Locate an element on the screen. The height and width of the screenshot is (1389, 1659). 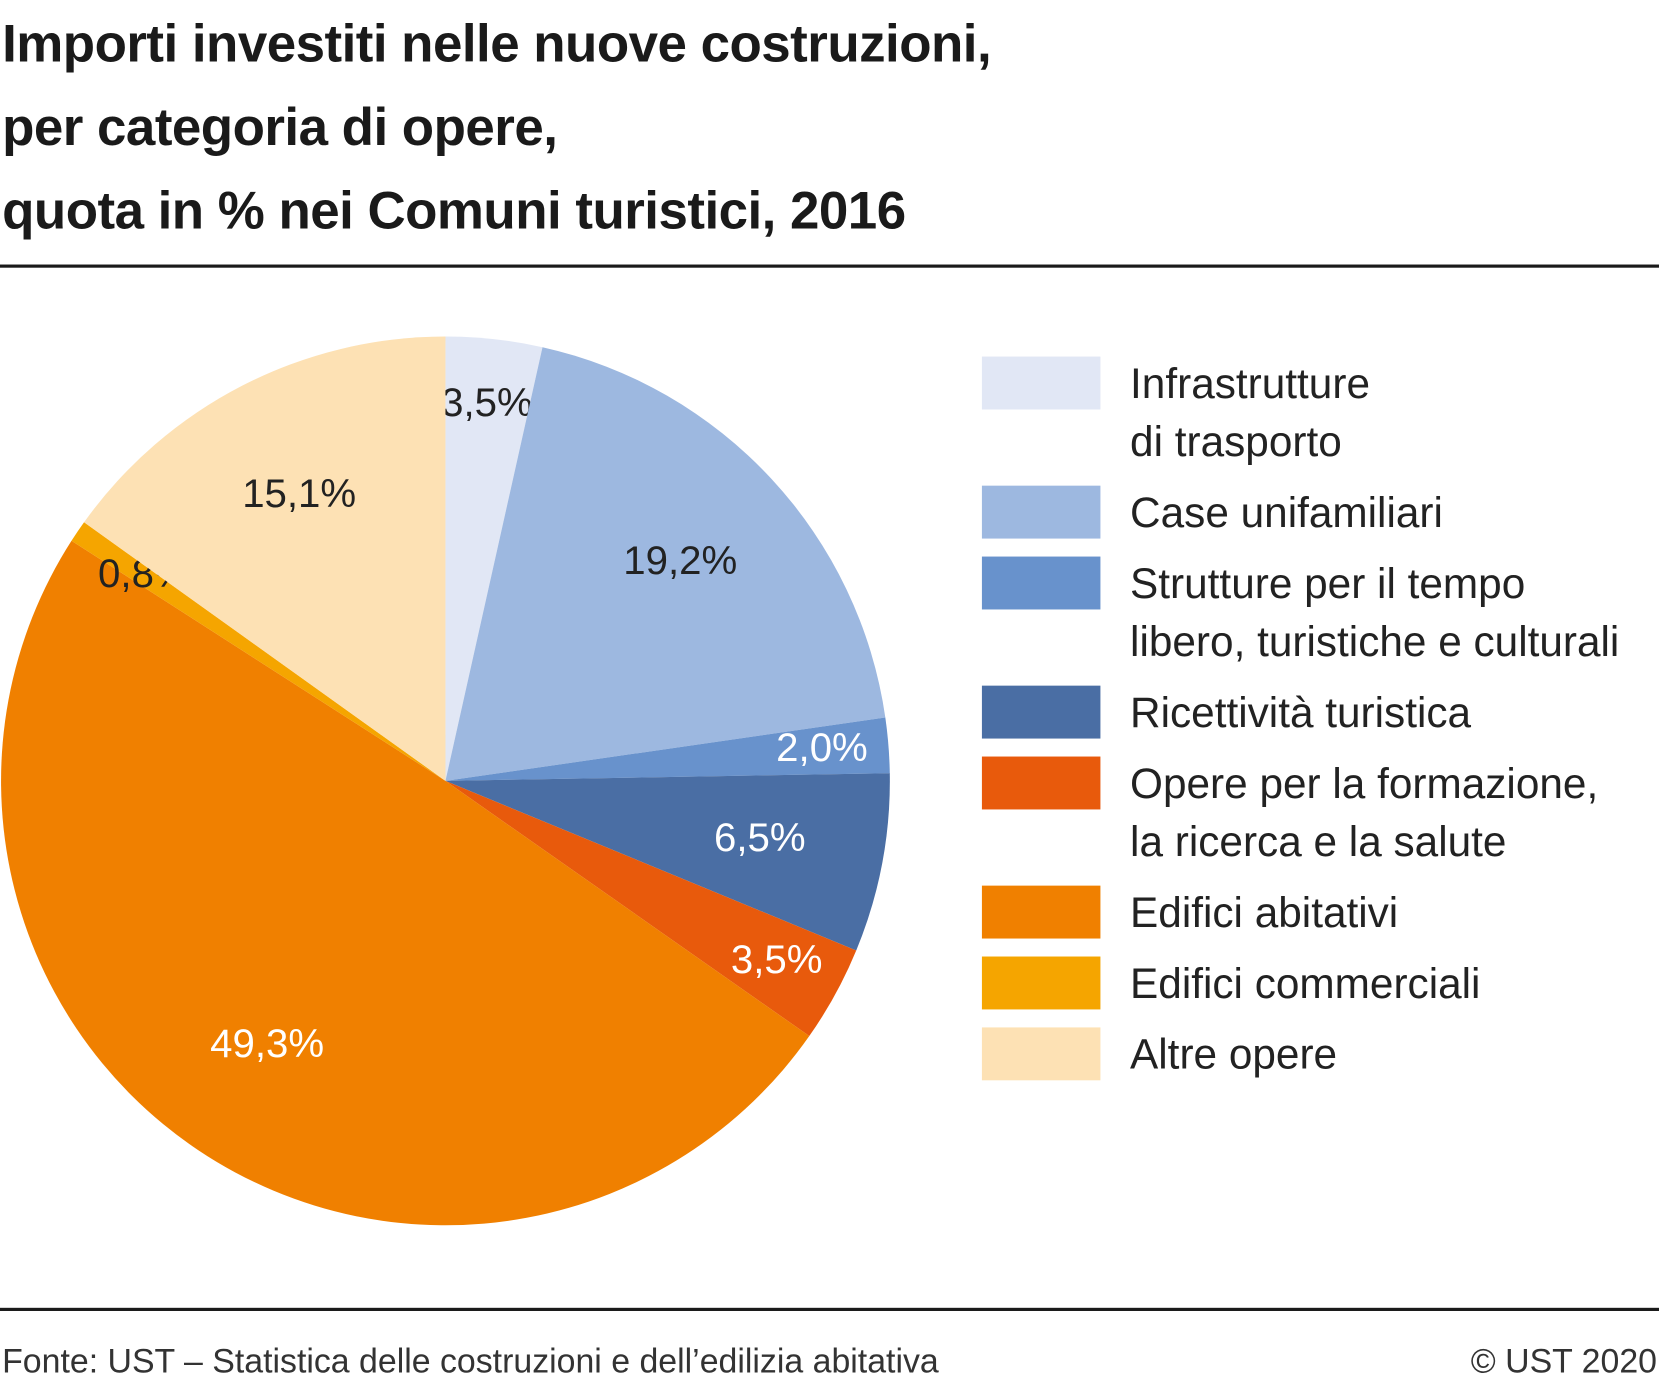
legend-label: Edifici abitativi is located at coordinates (1264, 913).